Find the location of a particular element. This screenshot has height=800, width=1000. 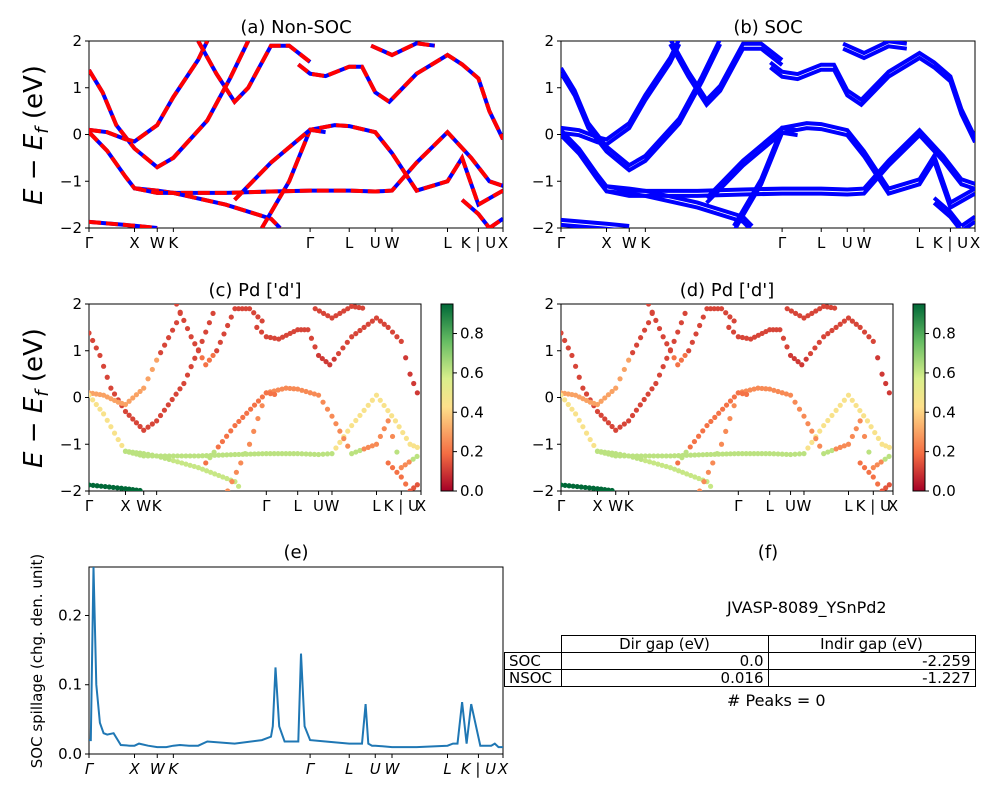

table-cell-dir-gap: 0.016 is located at coordinates (664, 678).